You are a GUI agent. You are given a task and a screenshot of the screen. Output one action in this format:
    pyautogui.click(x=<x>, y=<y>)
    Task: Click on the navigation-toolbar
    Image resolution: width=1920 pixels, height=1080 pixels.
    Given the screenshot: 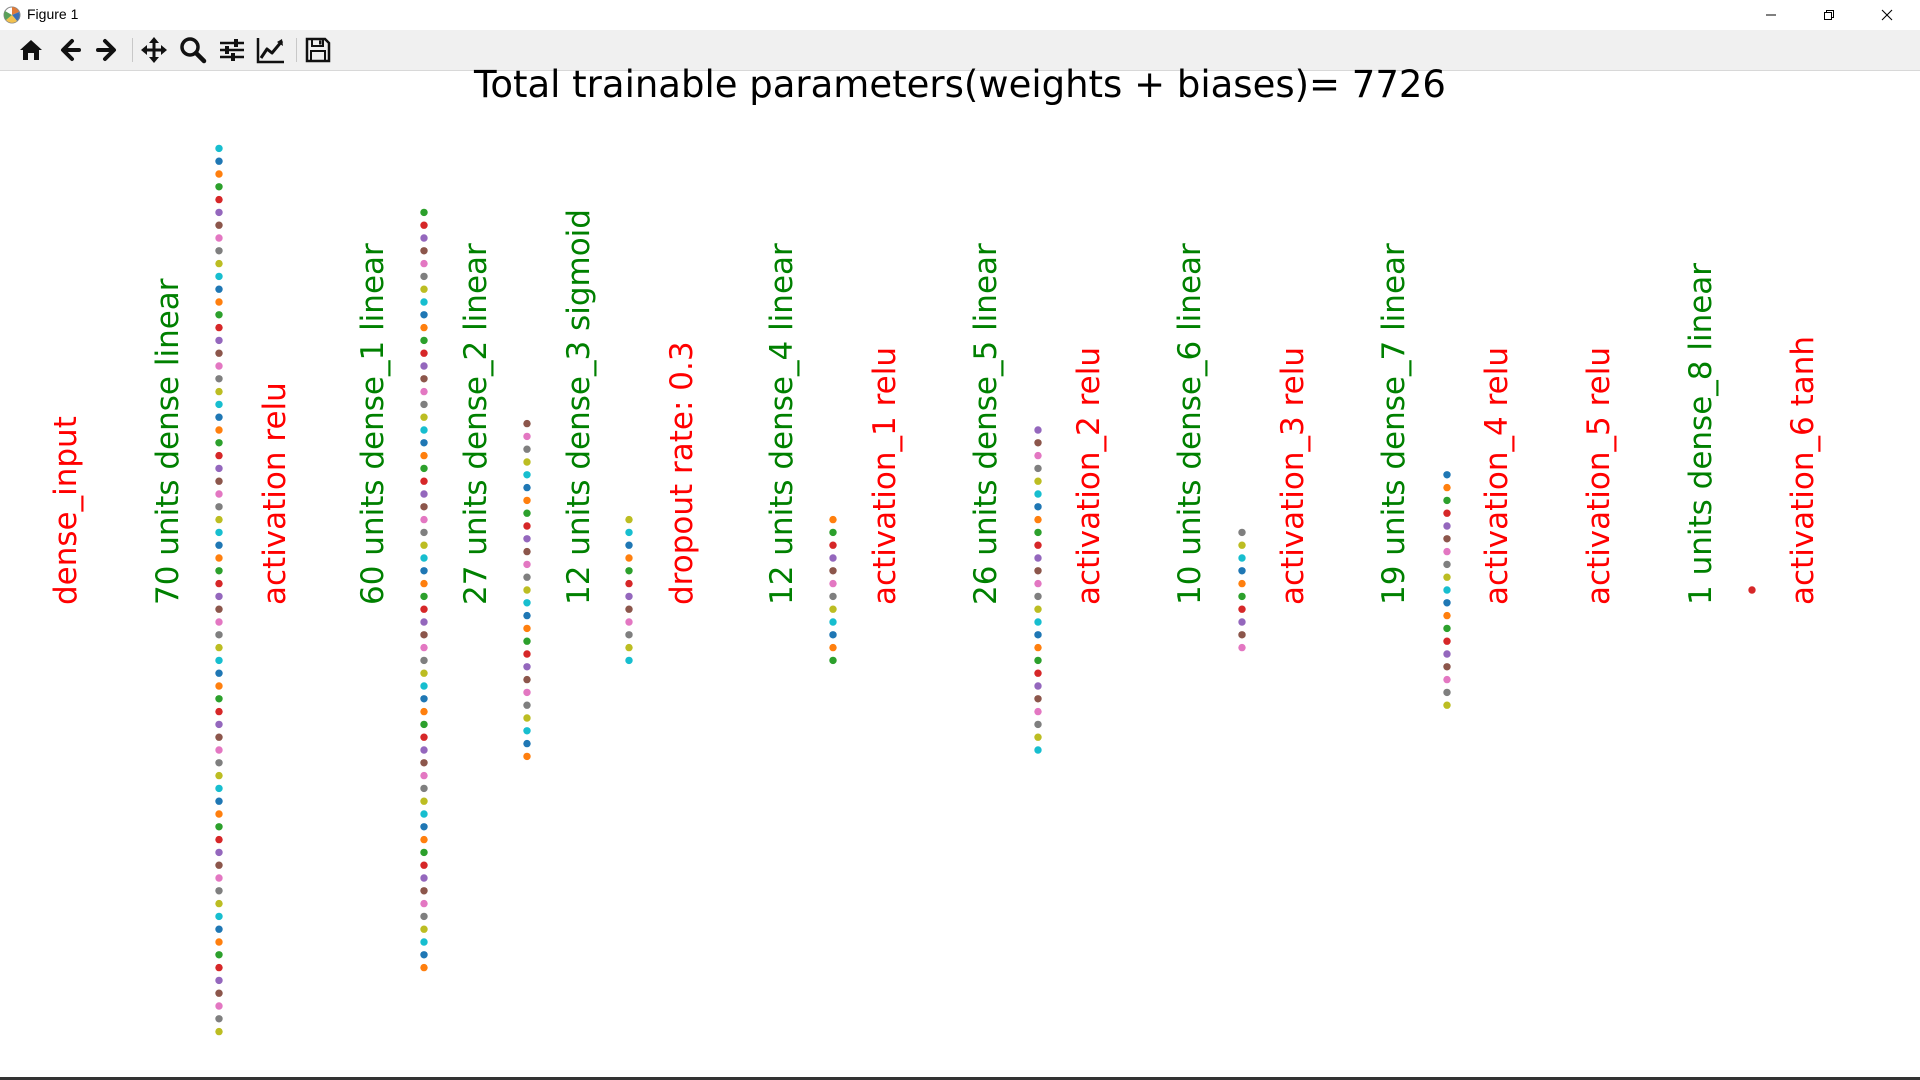 What is the action you would take?
    pyautogui.click(x=960, y=50)
    